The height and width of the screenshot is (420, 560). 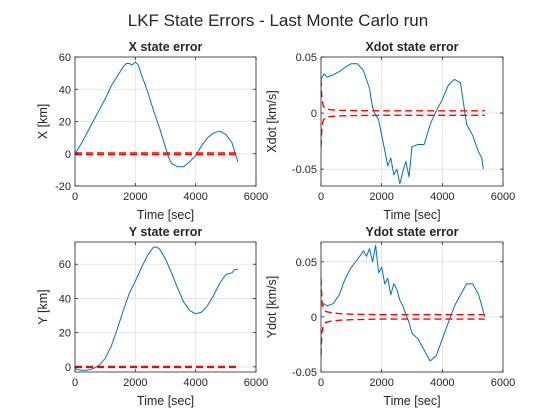 I want to click on y-axis-label: Y [km], so click(x=43, y=306).